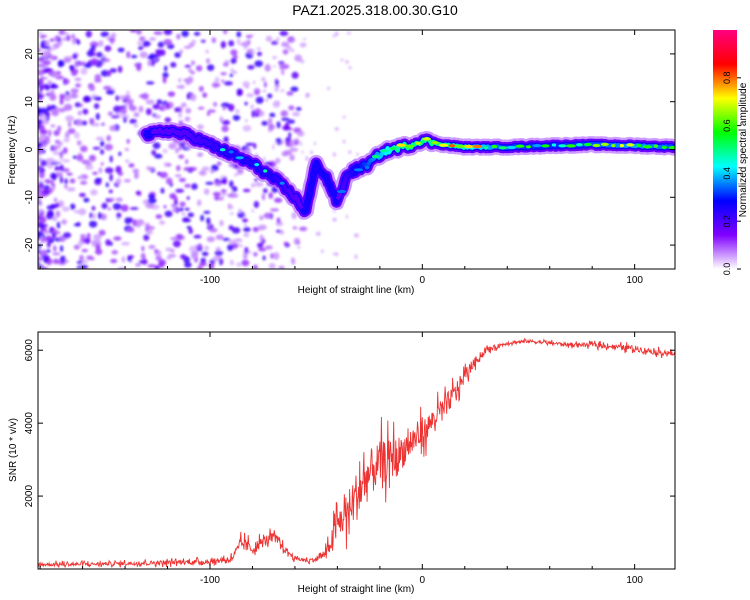  I want to click on colorbar-tick-label: 0.6, so click(727, 125).